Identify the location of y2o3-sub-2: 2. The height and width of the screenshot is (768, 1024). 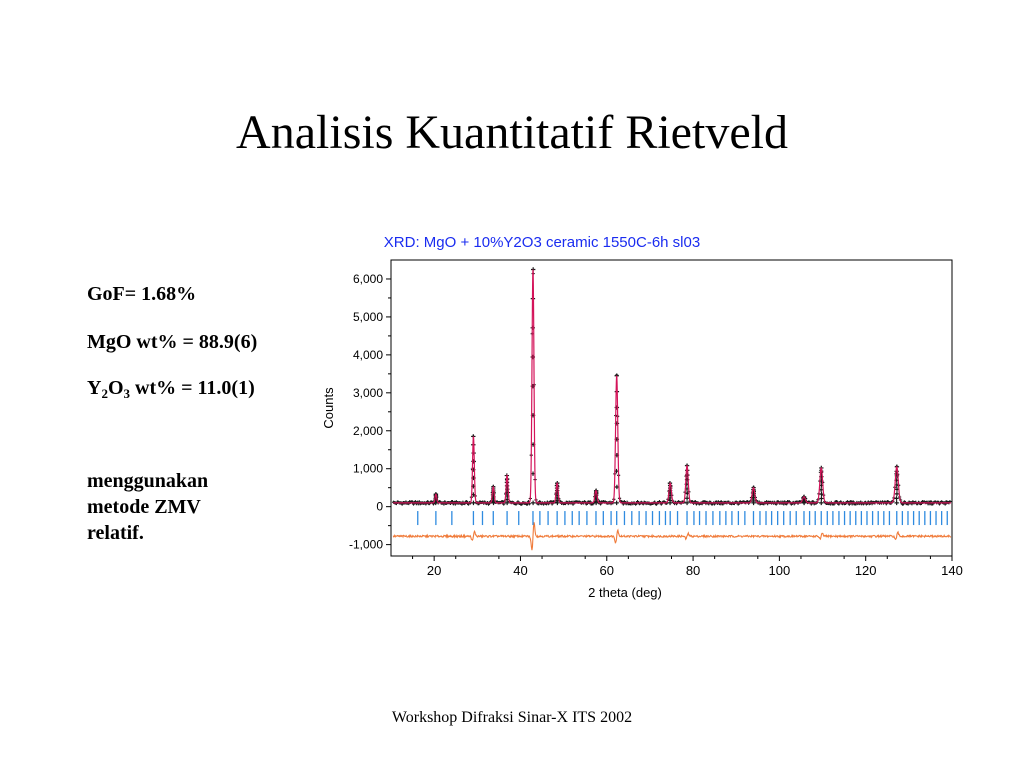
(104, 393).